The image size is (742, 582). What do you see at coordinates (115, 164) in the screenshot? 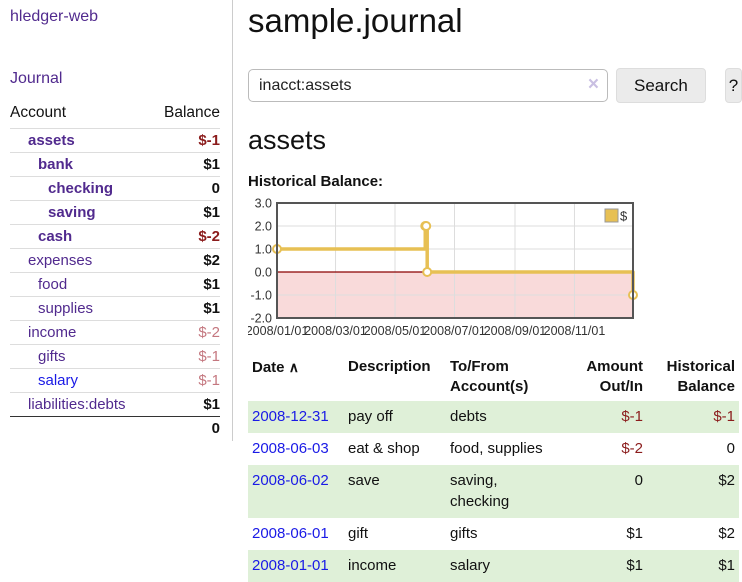
I see `account-row: bank $1` at bounding box center [115, 164].